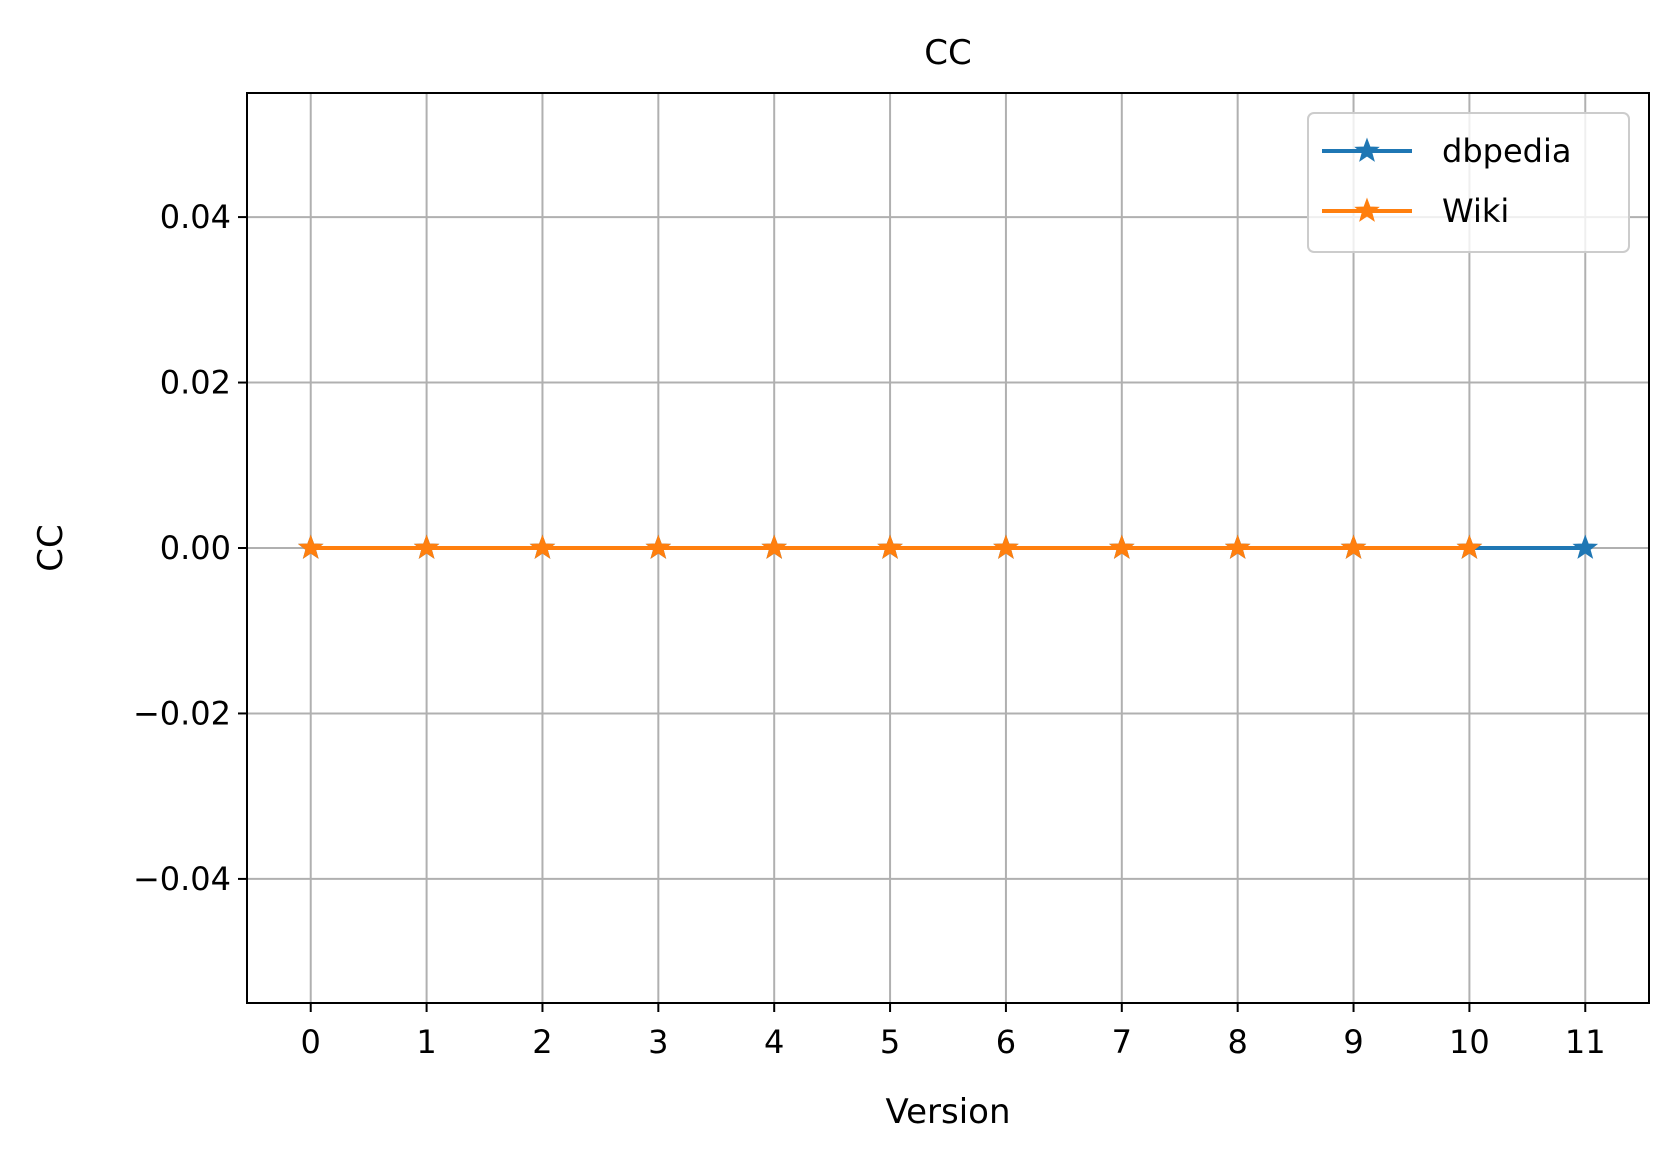  What do you see at coordinates (1415, 211) in the screenshot?
I see `legend-item-wiki: Wiki` at bounding box center [1415, 211].